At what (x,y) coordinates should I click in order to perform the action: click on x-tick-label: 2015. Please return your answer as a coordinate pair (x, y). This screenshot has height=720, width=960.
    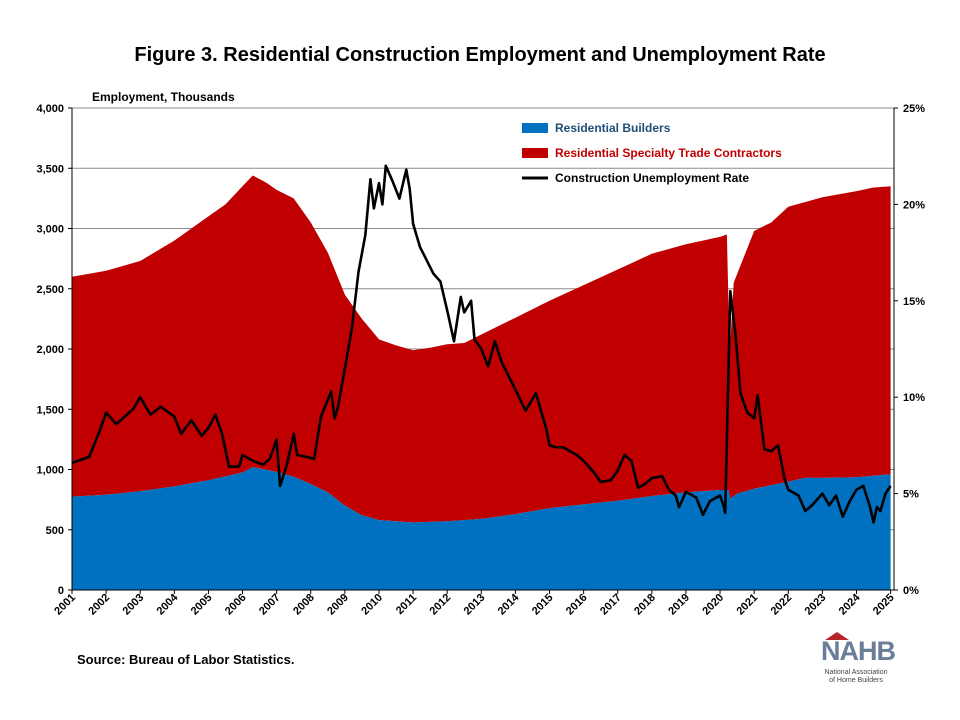
    Looking at the image, I should click on (543, 605).